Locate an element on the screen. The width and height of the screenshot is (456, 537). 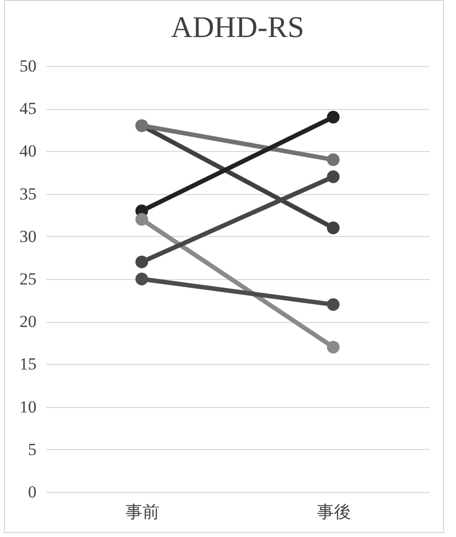
chart-title: ADHD-RS is located at coordinates (237, 27).